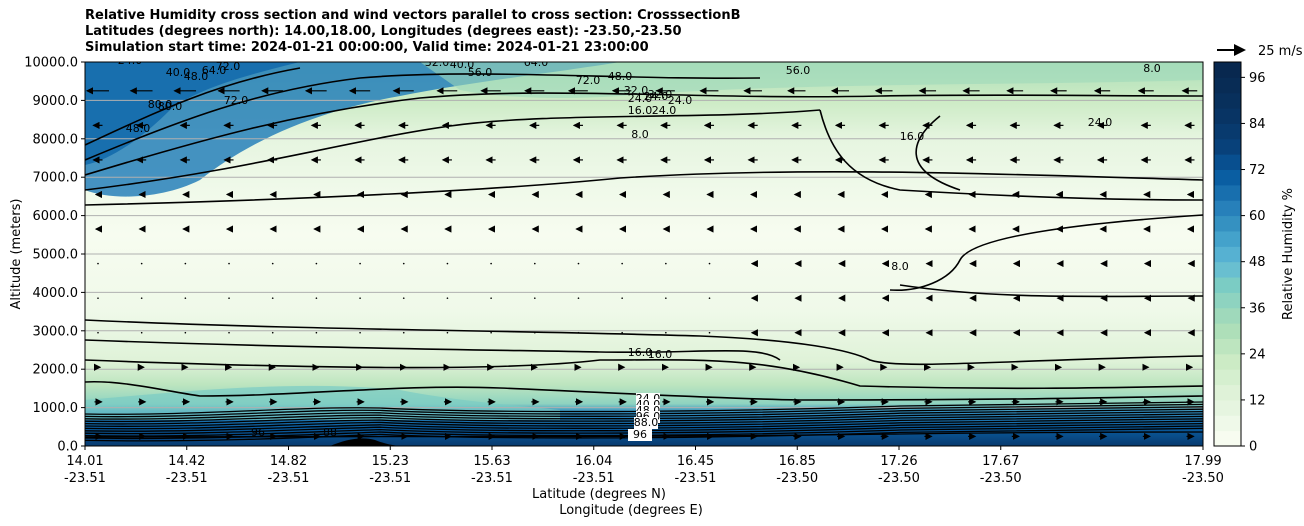 The height and width of the screenshot is (526, 1304). What do you see at coordinates (56, 178) in the screenshot?
I see `y-tick-label: 7000.0` at bounding box center [56, 178].